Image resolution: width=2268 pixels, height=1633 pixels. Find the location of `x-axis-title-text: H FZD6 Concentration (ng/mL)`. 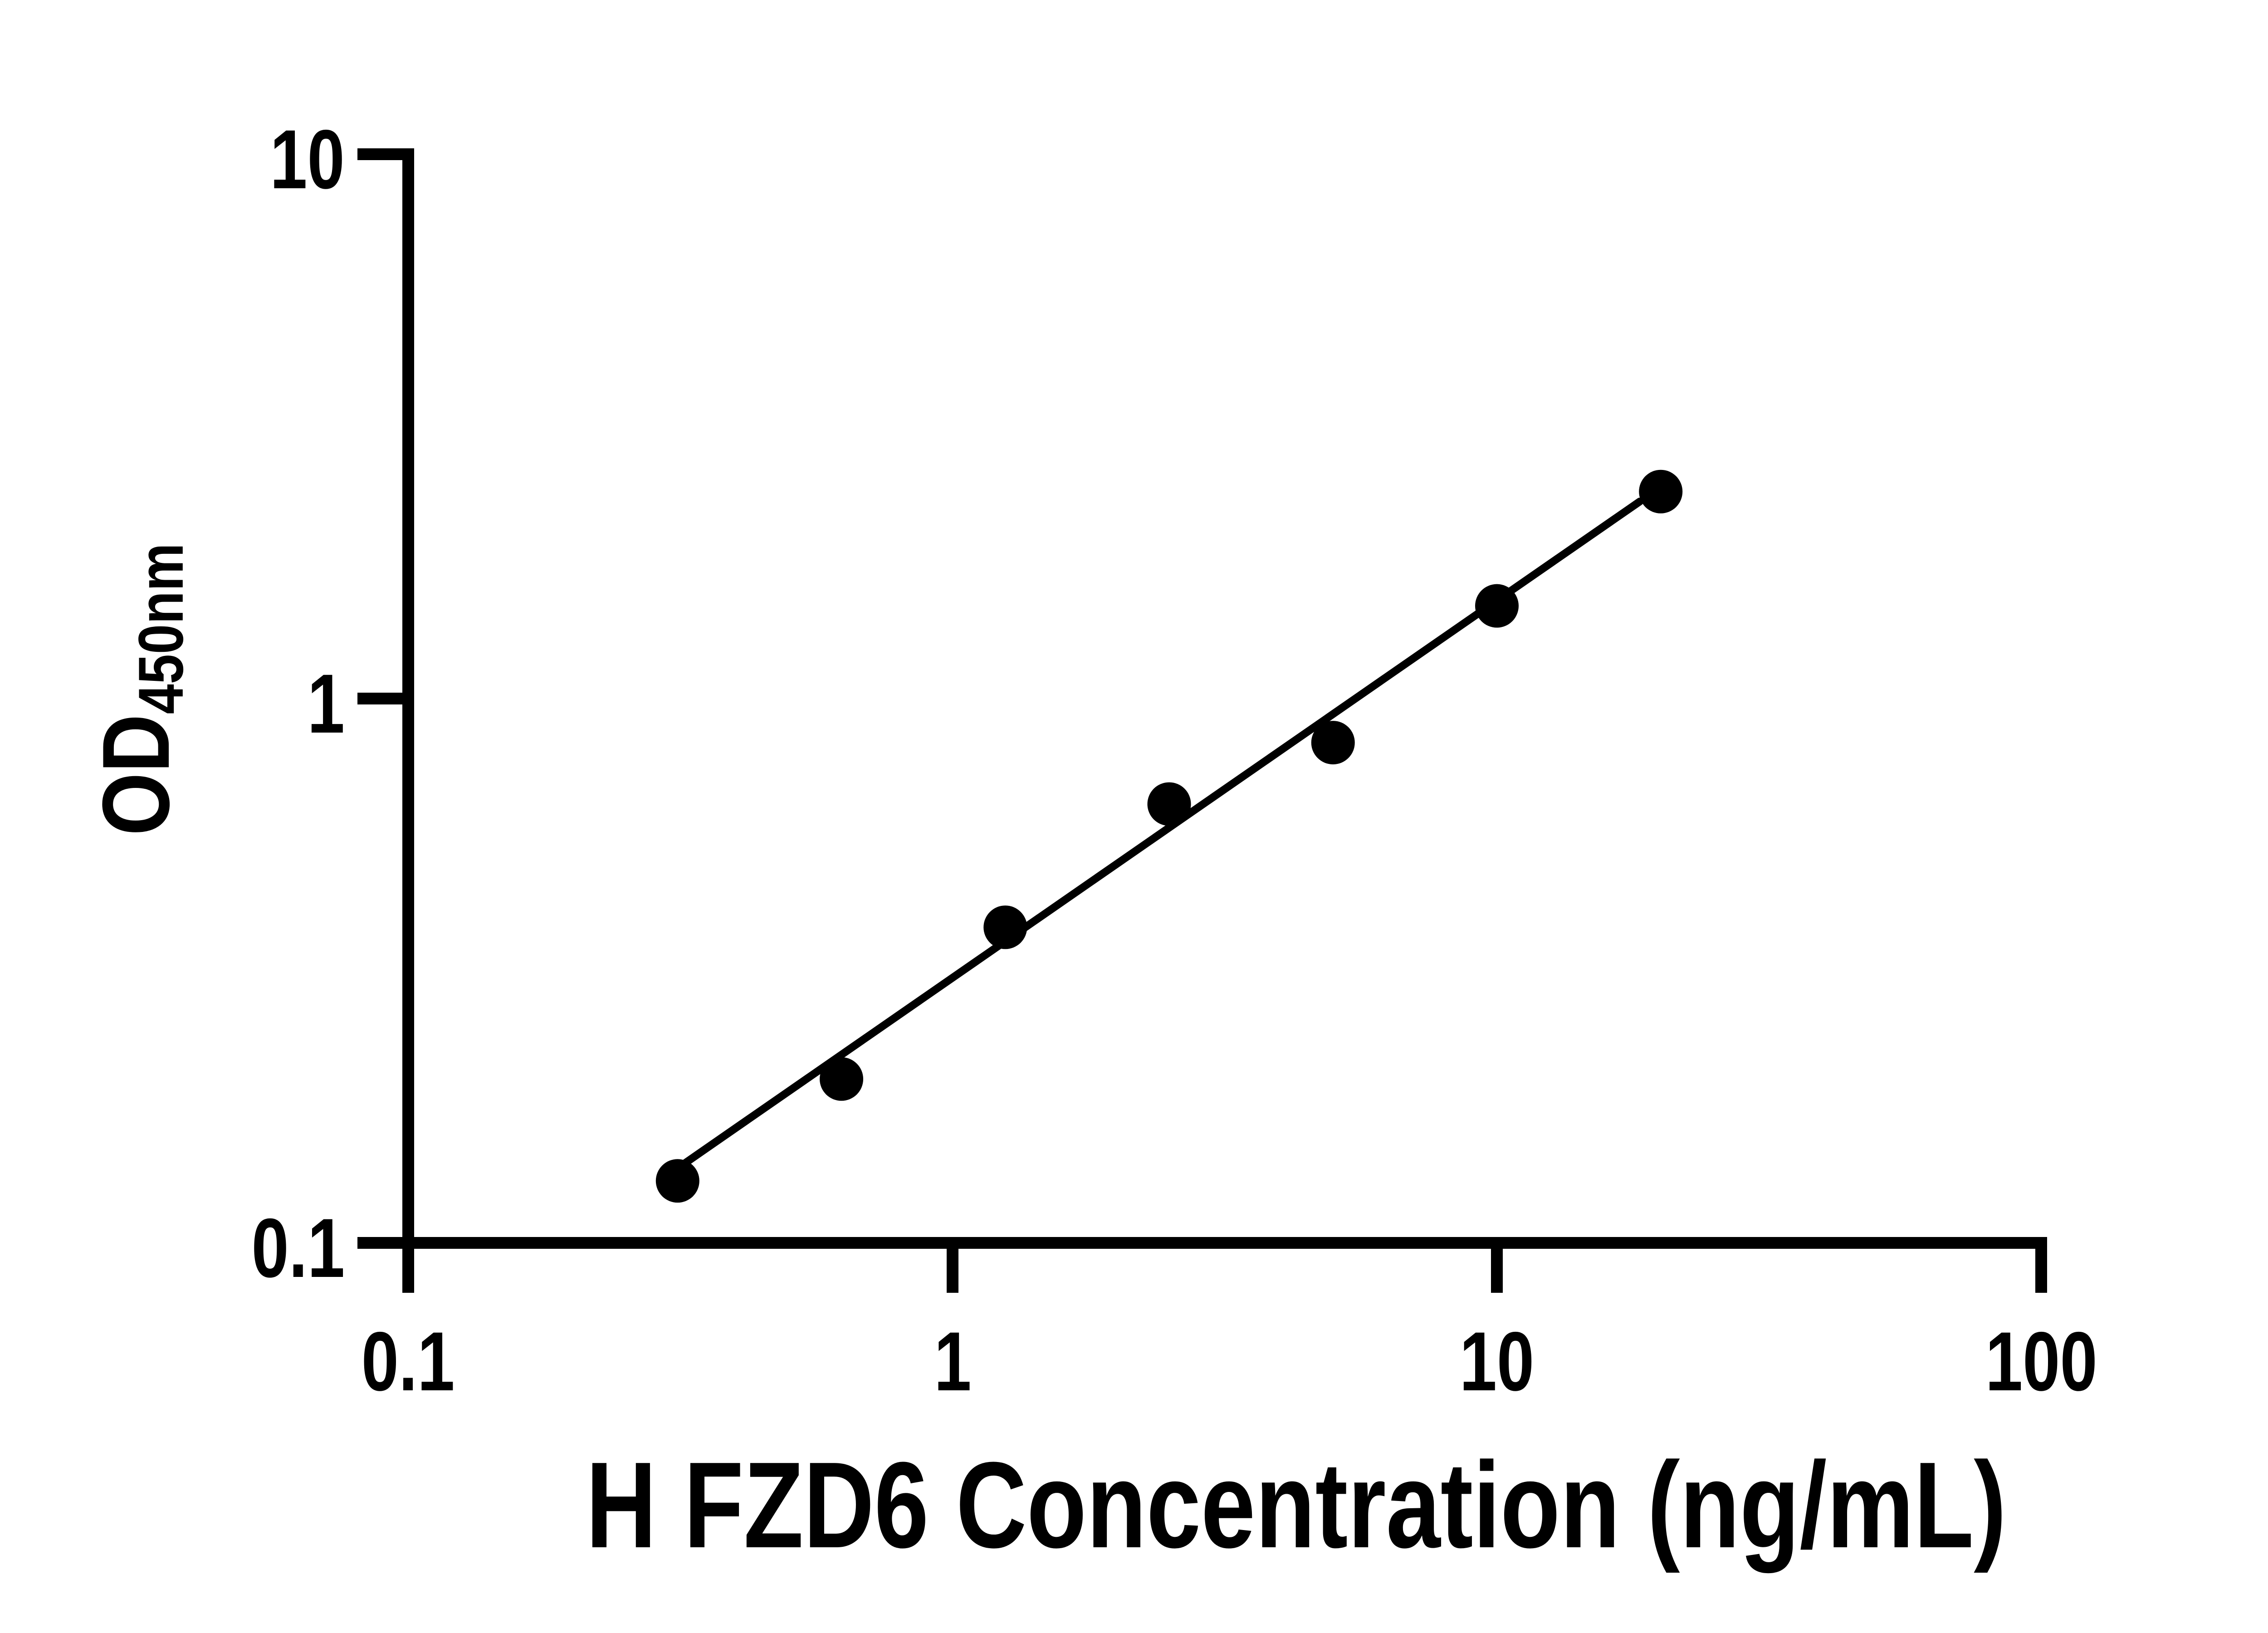

x-axis-title-text: H FZD6 Concentration (ng/mL) is located at coordinates (1297, 1505).